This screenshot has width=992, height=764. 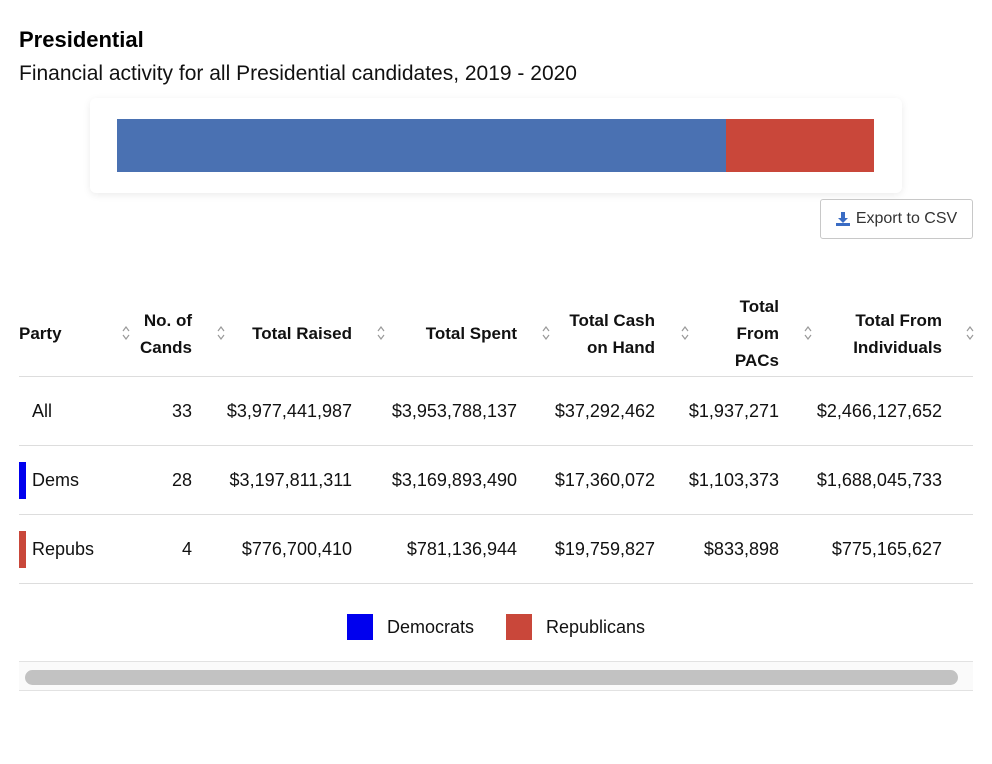 I want to click on column-header-cands: No. of Cands, so click(x=150, y=333).